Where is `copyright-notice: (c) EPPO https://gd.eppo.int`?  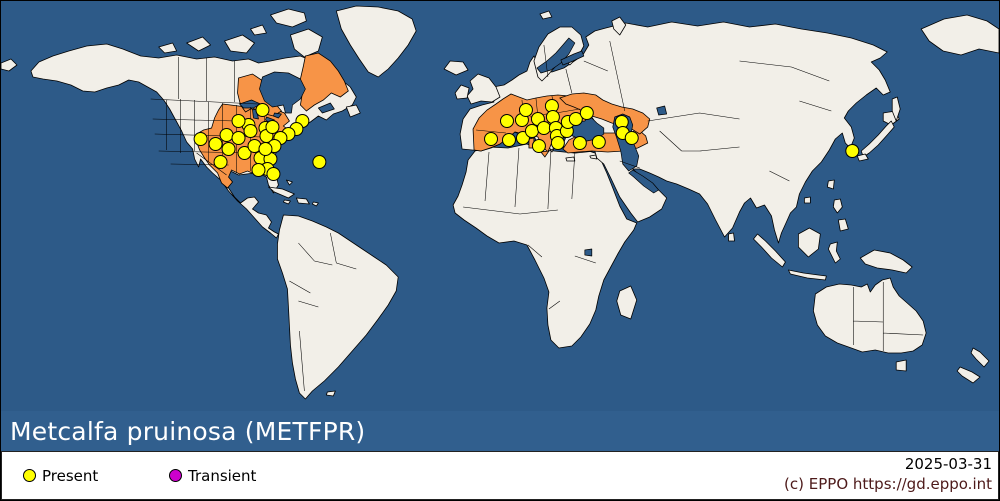
copyright-notice: (c) EPPO https://gd.eppo.int is located at coordinates (888, 484).